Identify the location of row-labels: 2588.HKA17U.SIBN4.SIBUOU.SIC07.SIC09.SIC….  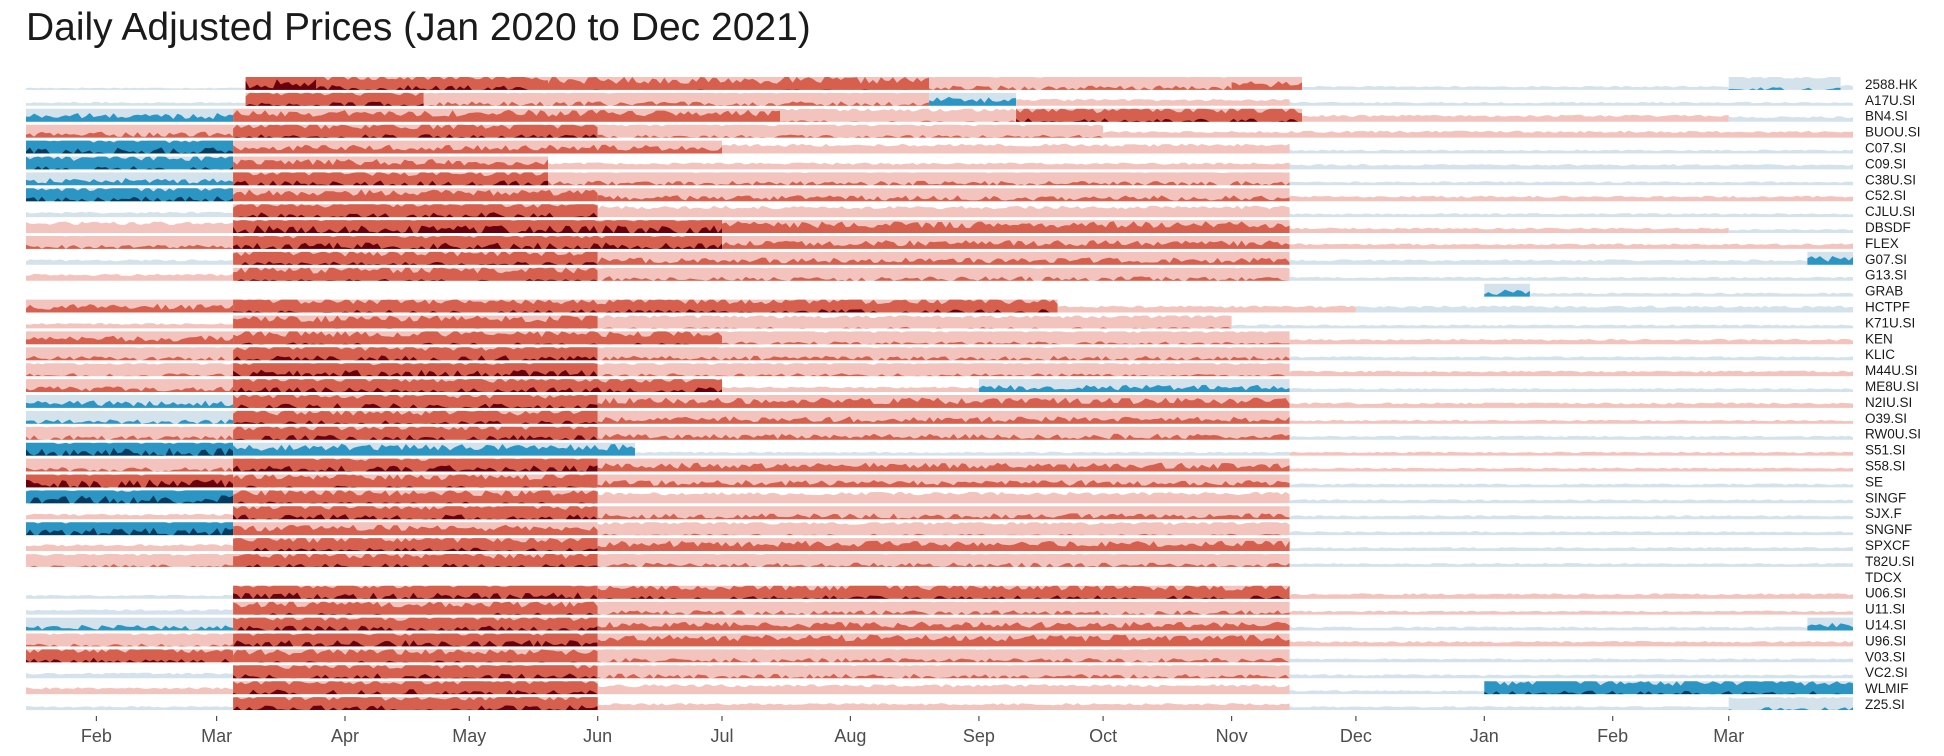
(1893, 394).